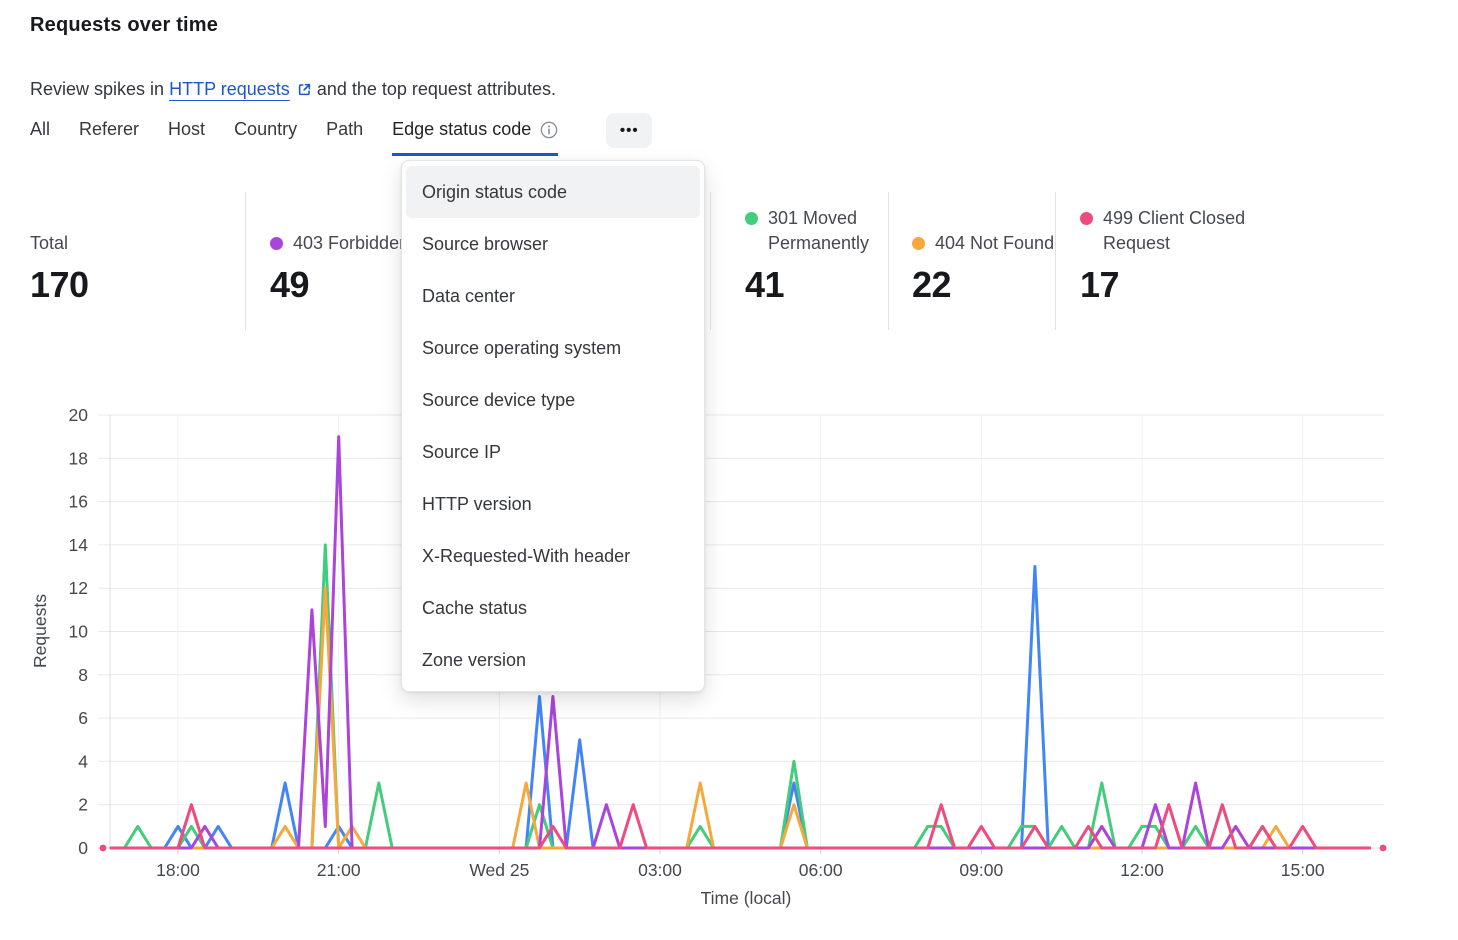  I want to click on stat-label-text: 403 Forbidden, so click(351, 243).